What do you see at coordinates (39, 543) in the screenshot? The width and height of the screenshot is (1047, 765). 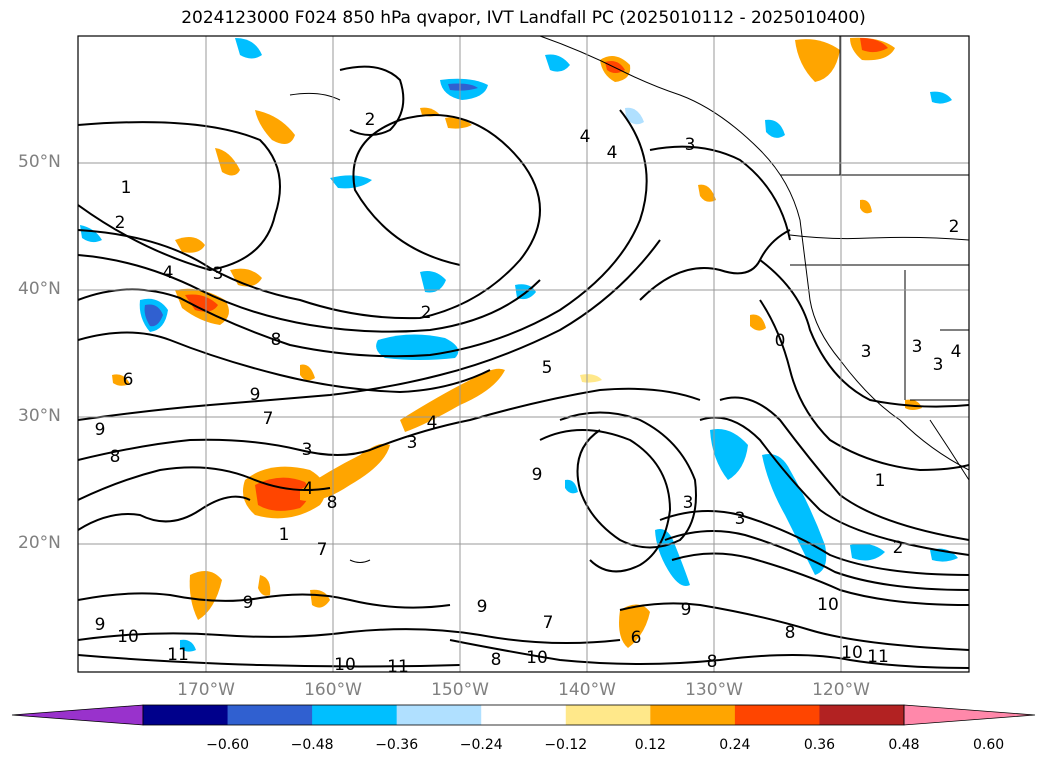 I see `lat-label-20n: 20°N` at bounding box center [39, 543].